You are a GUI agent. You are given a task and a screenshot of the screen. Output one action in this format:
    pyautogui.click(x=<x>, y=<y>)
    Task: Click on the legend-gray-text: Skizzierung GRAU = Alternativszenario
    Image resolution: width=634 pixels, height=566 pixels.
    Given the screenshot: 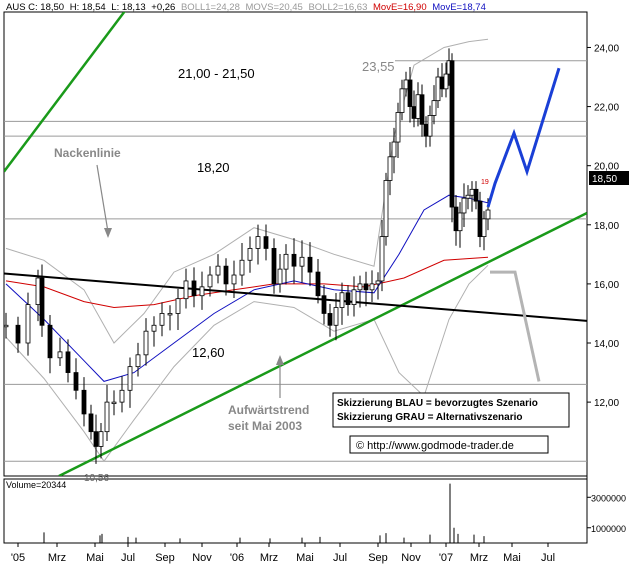 What is the action you would take?
    pyautogui.click(x=430, y=417)
    